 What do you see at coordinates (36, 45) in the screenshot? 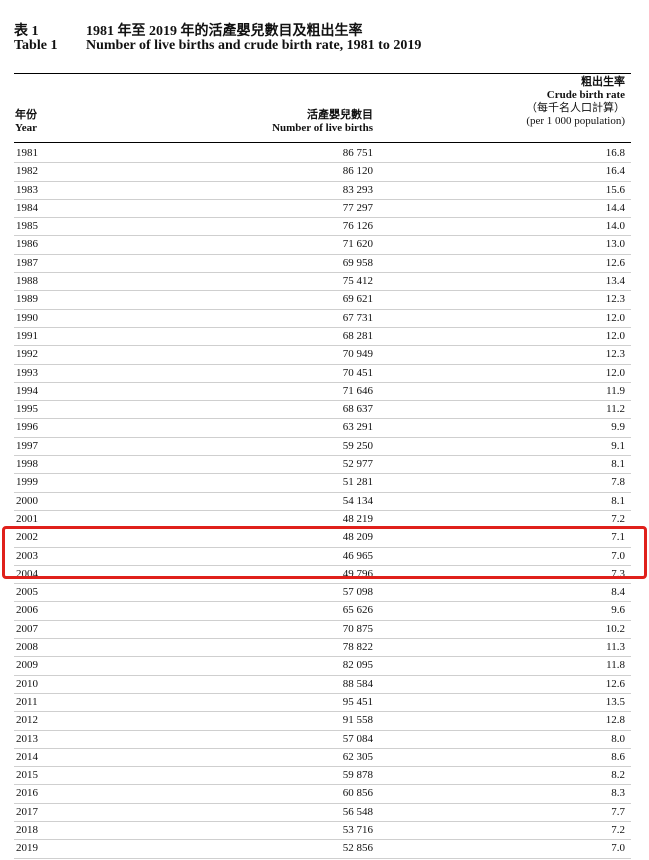
I see `table-number-en: Table 1` at bounding box center [36, 45].